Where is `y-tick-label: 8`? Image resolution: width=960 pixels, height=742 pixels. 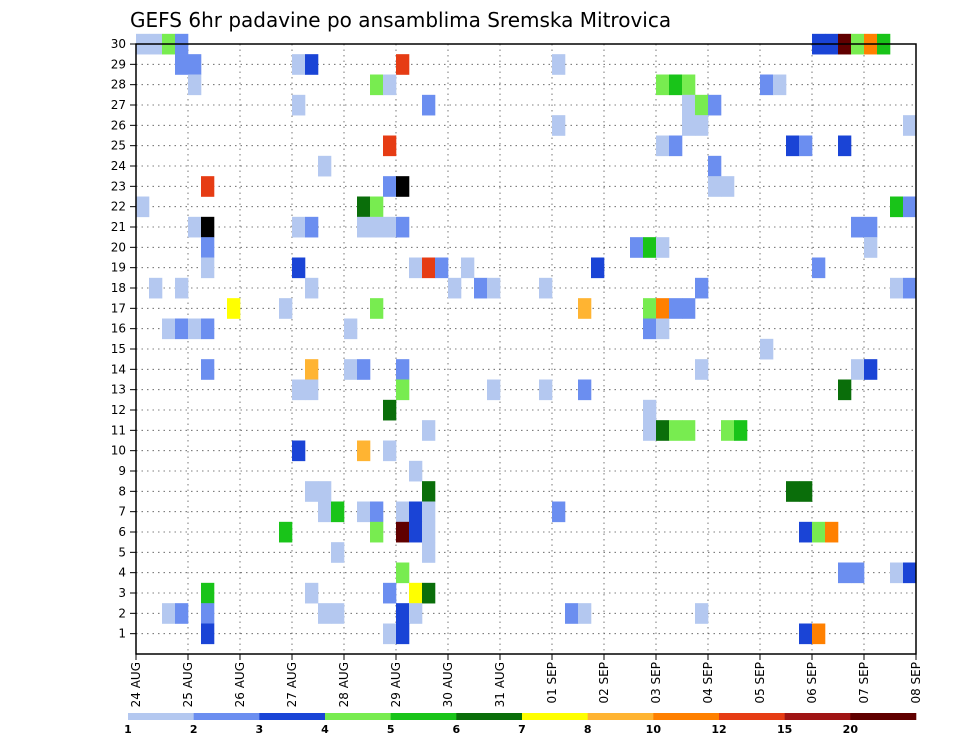 y-tick-label: 8 is located at coordinates (122, 491).